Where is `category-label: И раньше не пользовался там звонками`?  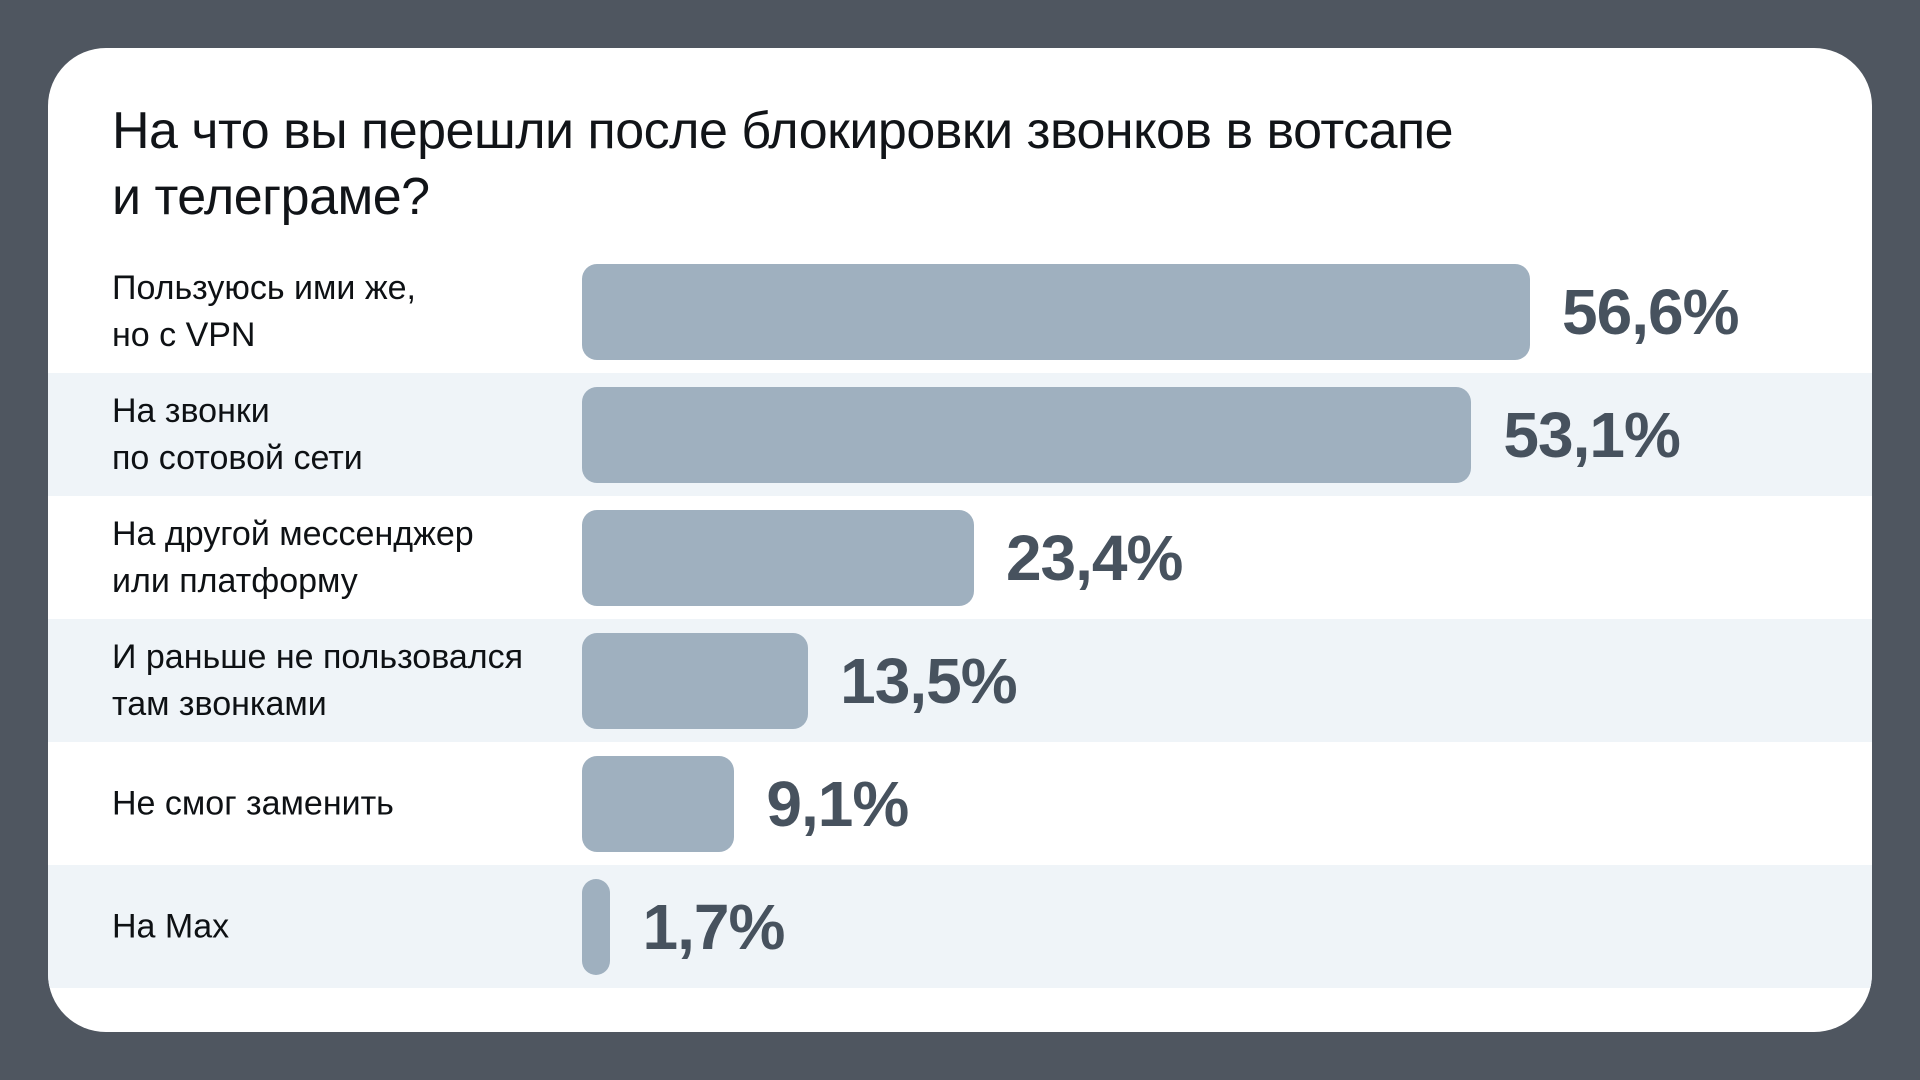
category-label: И раньше не пользовался там звонками is located at coordinates (337, 681).